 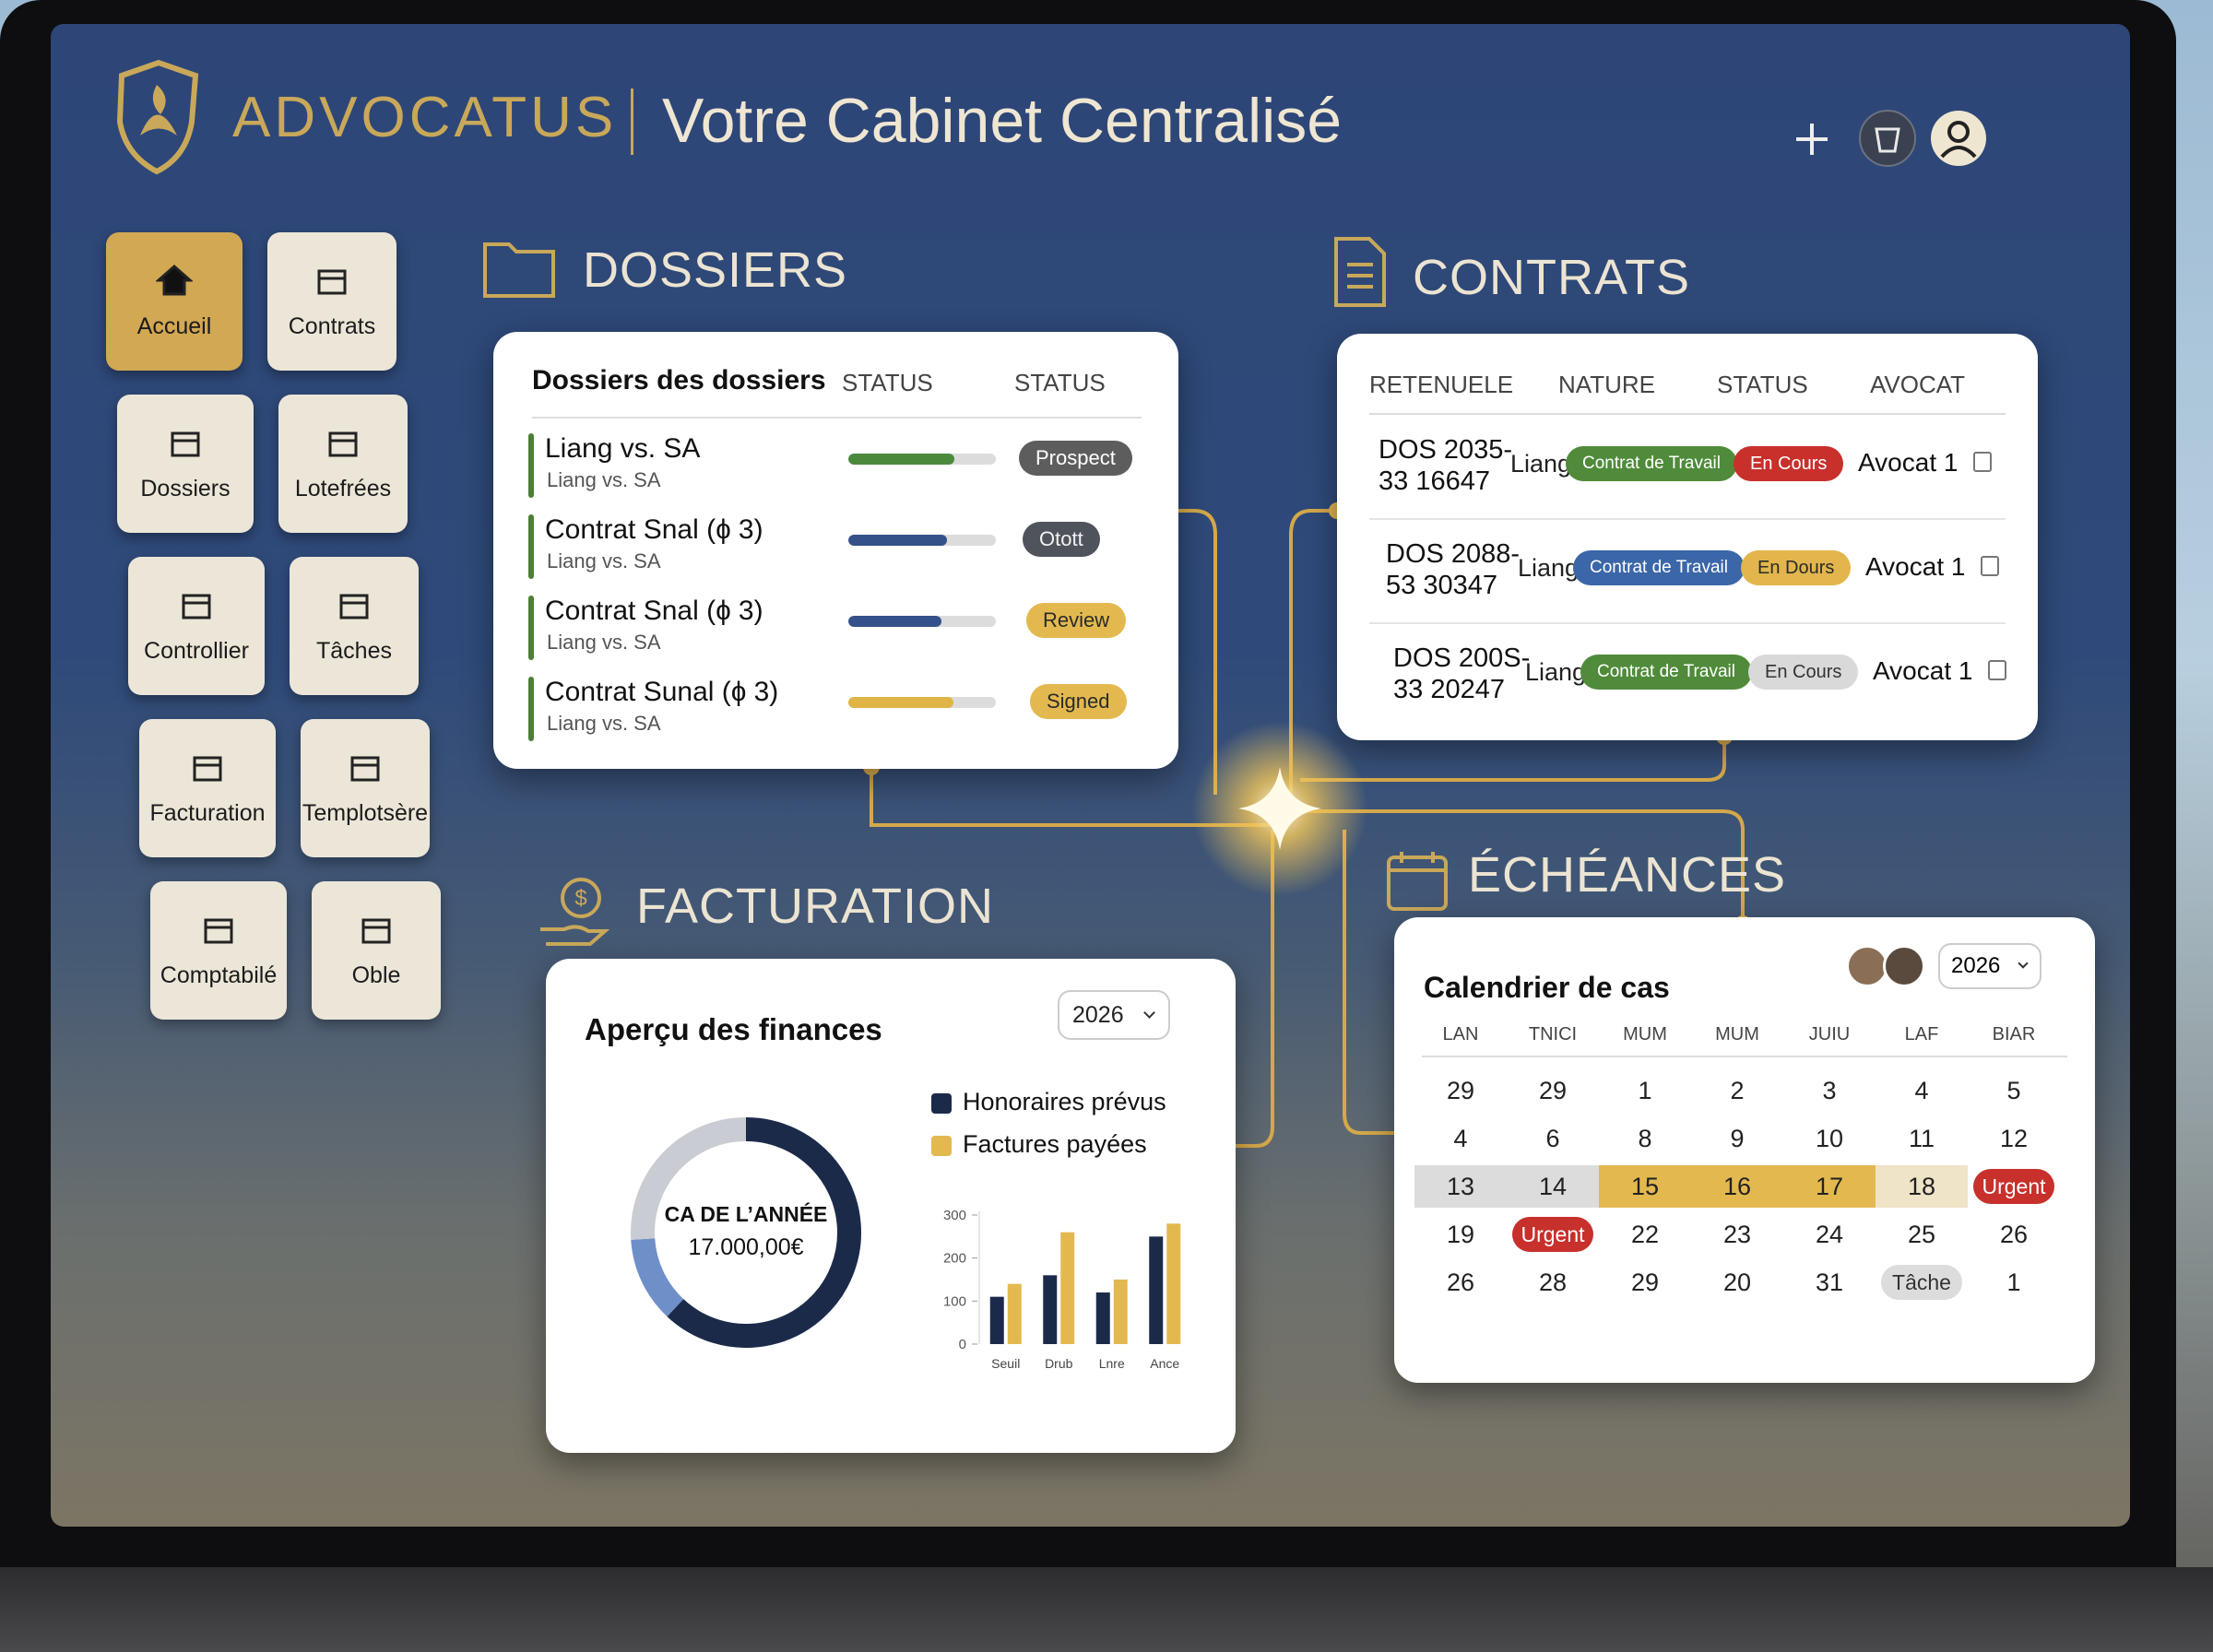 I want to click on nav-label: Accueil, so click(x=174, y=326).